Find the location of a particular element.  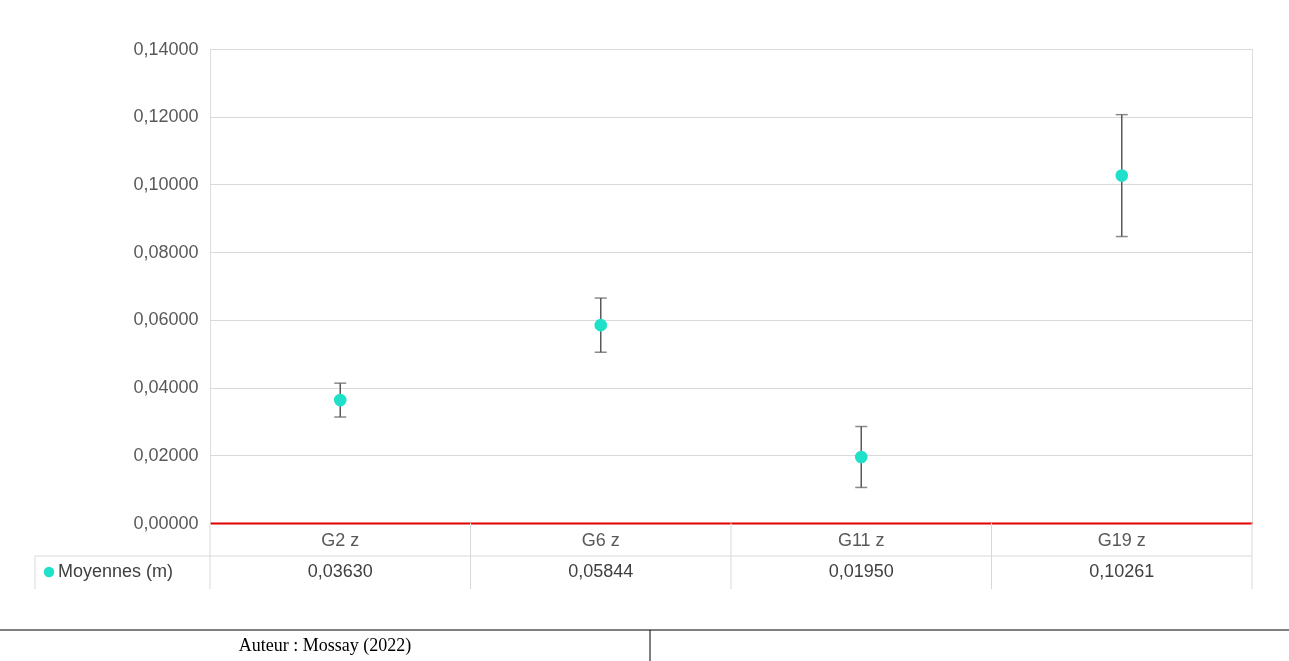

data-label: 0,05844 is located at coordinates (601, 571).